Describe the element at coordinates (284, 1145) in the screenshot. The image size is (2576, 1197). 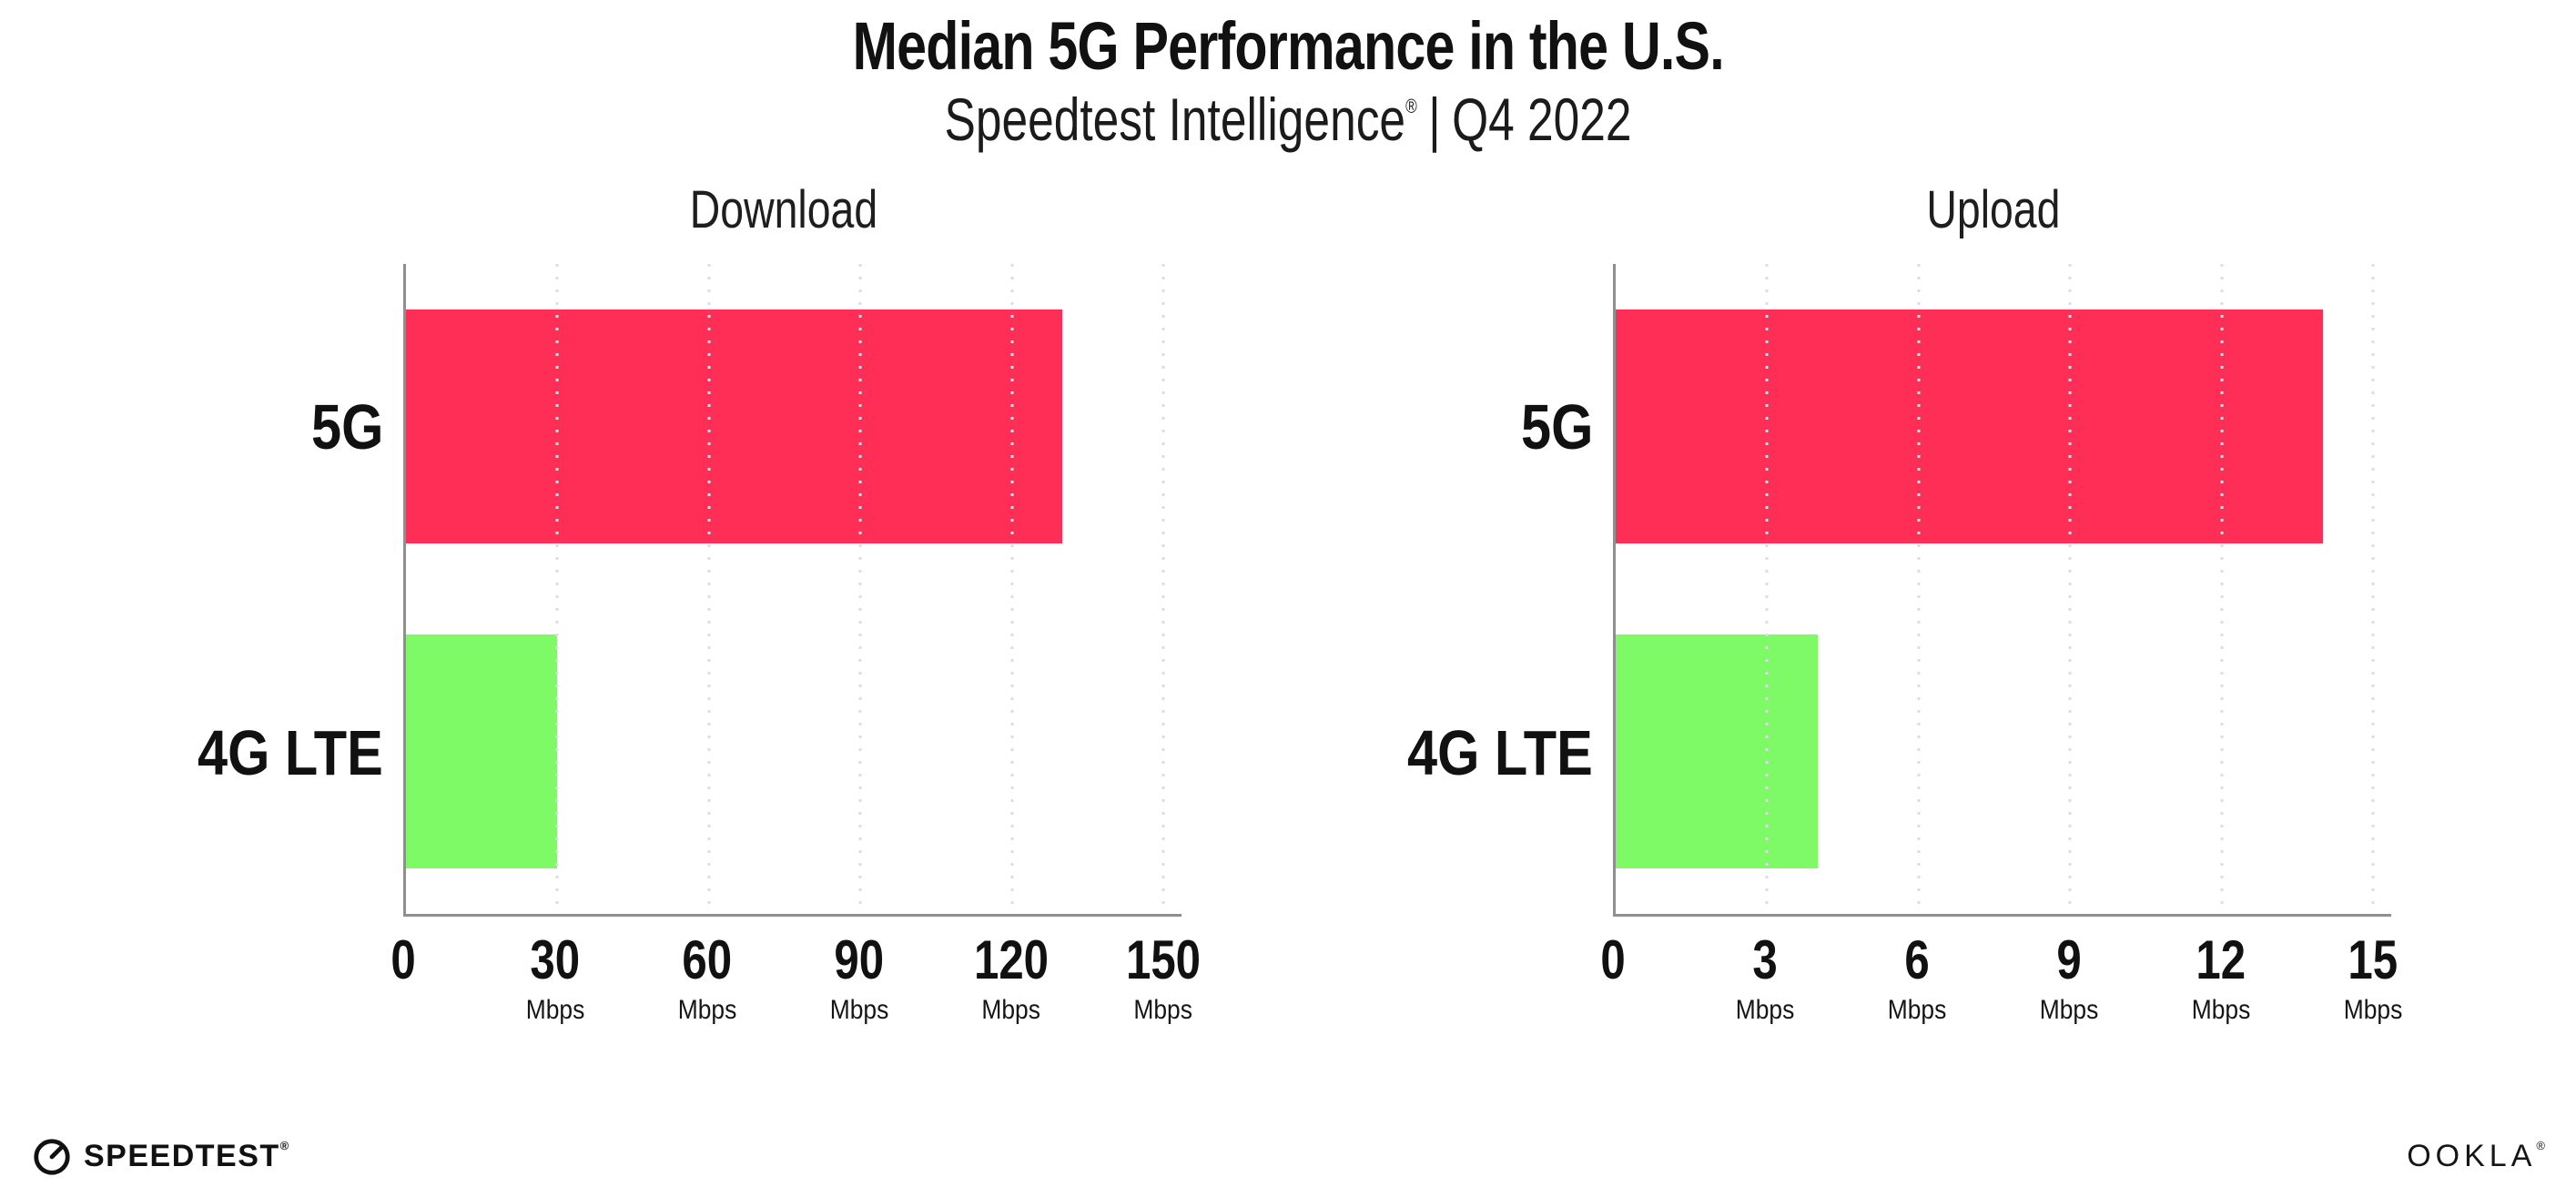
I see `speedtest-trademark-icon: ®` at that location.